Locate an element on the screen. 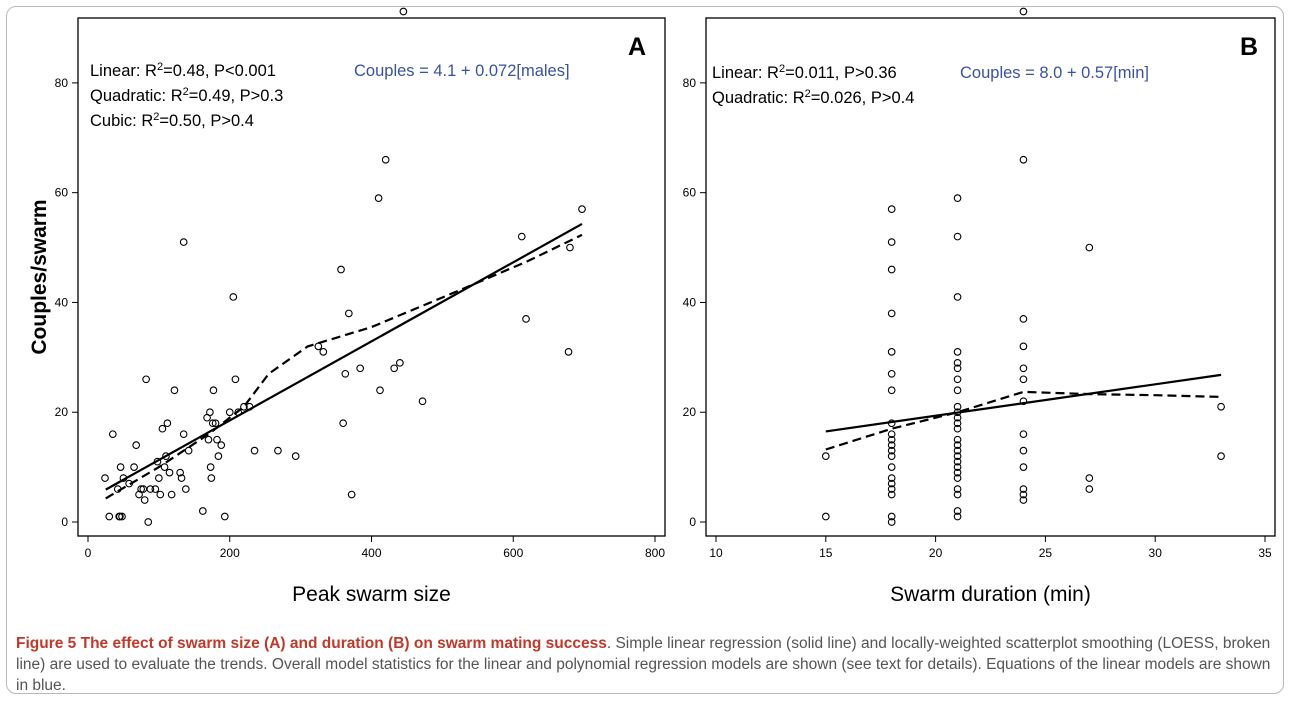 This screenshot has height=702, width=1290. y-tick-label: 0 is located at coordinates (692, 522).